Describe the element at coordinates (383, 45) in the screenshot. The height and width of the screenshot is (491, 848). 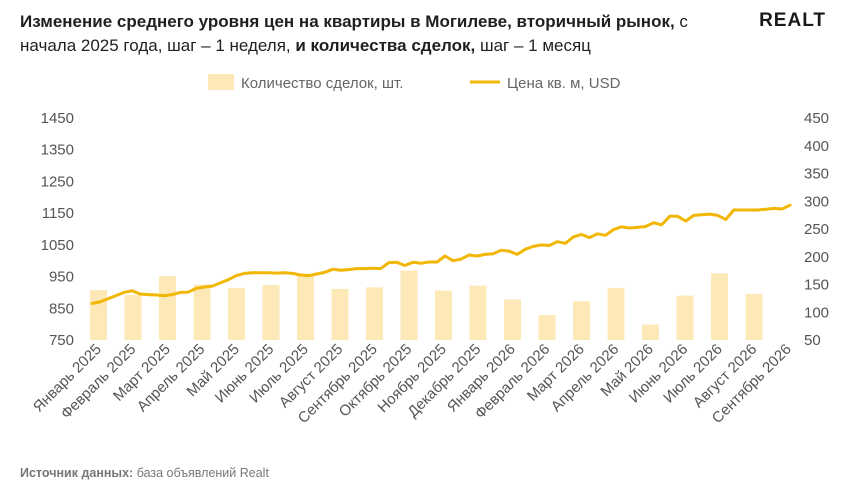
I see `title-bold-2: и количества сделок,` at that location.